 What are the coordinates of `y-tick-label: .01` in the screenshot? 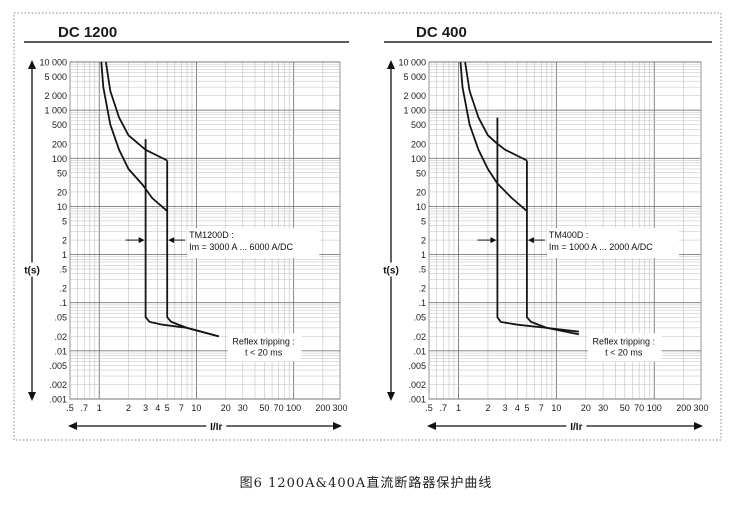 It's located at (419, 351).